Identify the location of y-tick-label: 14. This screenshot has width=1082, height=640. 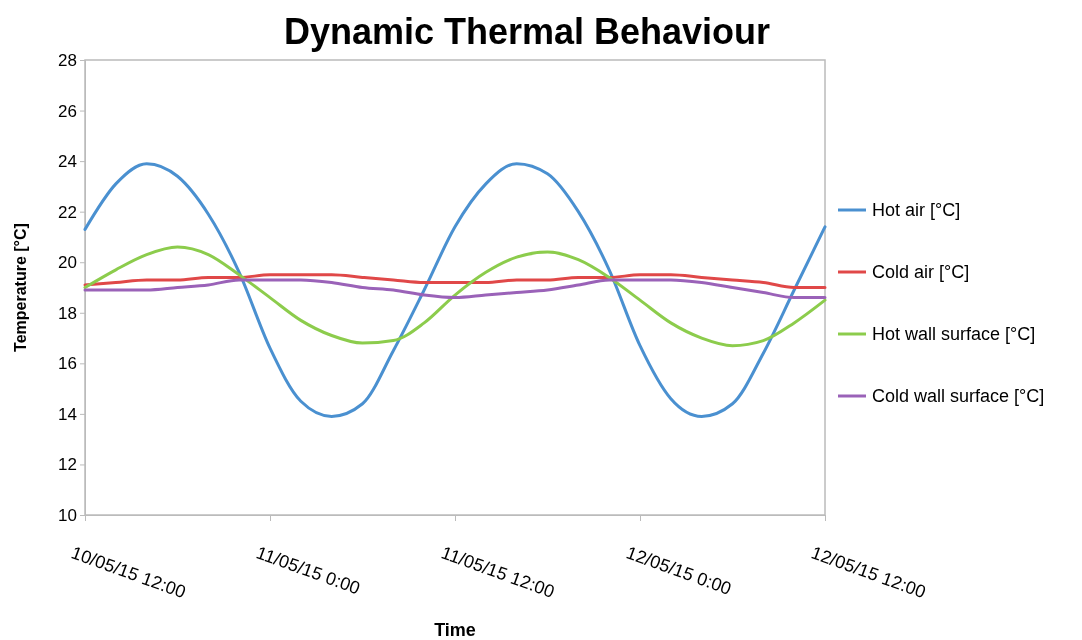
(67, 414).